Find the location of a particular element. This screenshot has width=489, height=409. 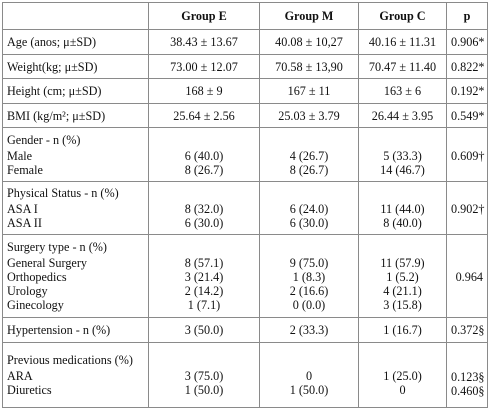

section-title: Previous medications (%) is located at coordinates (70, 360).